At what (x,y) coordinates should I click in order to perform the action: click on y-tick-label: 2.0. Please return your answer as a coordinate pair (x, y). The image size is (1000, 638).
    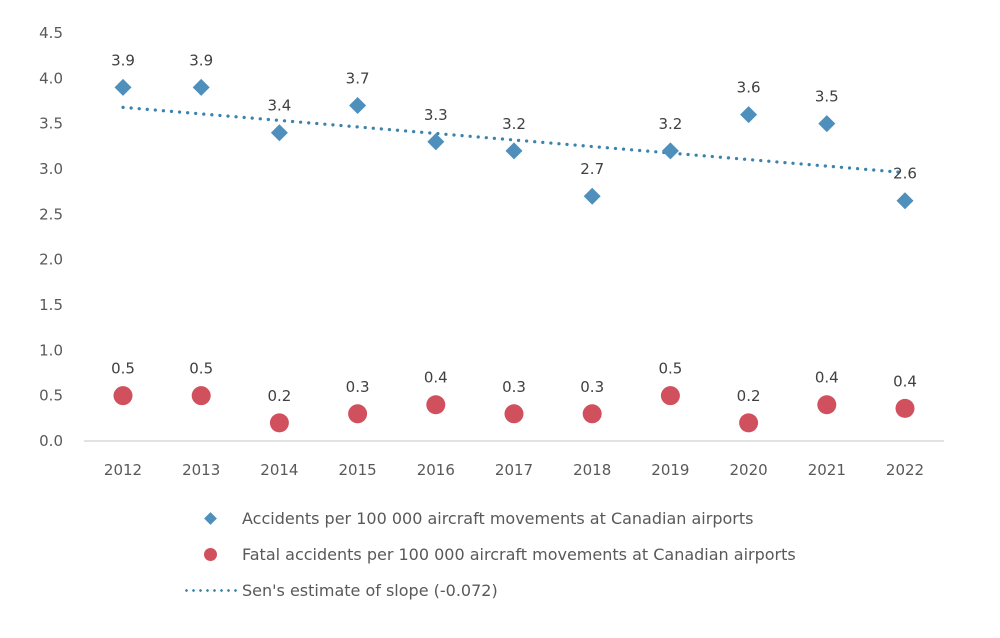
    Looking at the image, I should click on (51, 260).